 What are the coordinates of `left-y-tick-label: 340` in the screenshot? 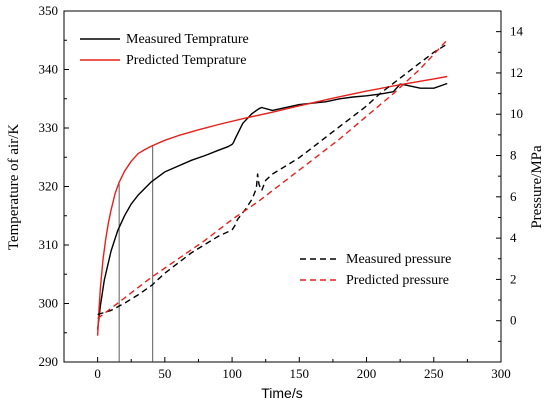 It's located at (49, 69).